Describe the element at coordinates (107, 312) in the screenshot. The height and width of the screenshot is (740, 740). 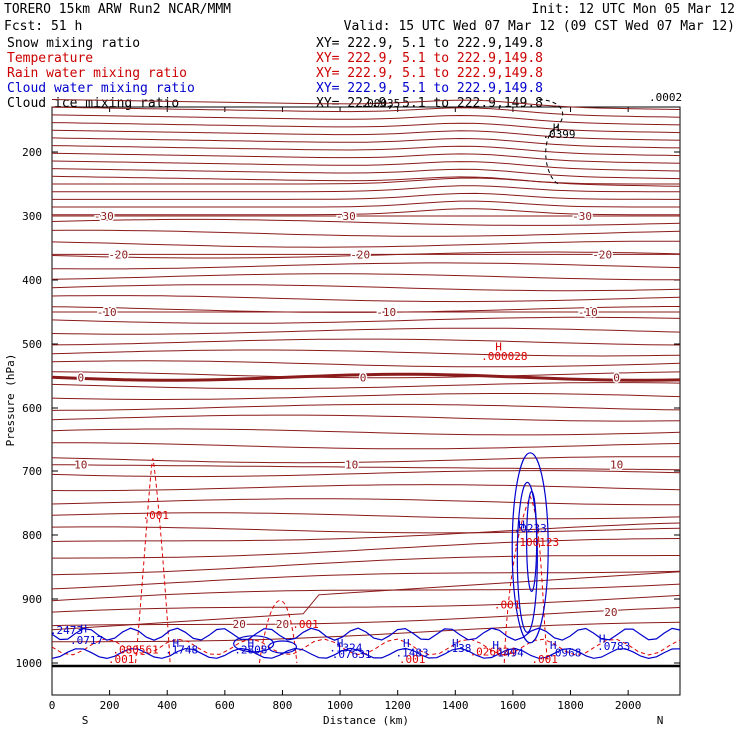
I see `isotherm-label--10-0: -10` at that location.